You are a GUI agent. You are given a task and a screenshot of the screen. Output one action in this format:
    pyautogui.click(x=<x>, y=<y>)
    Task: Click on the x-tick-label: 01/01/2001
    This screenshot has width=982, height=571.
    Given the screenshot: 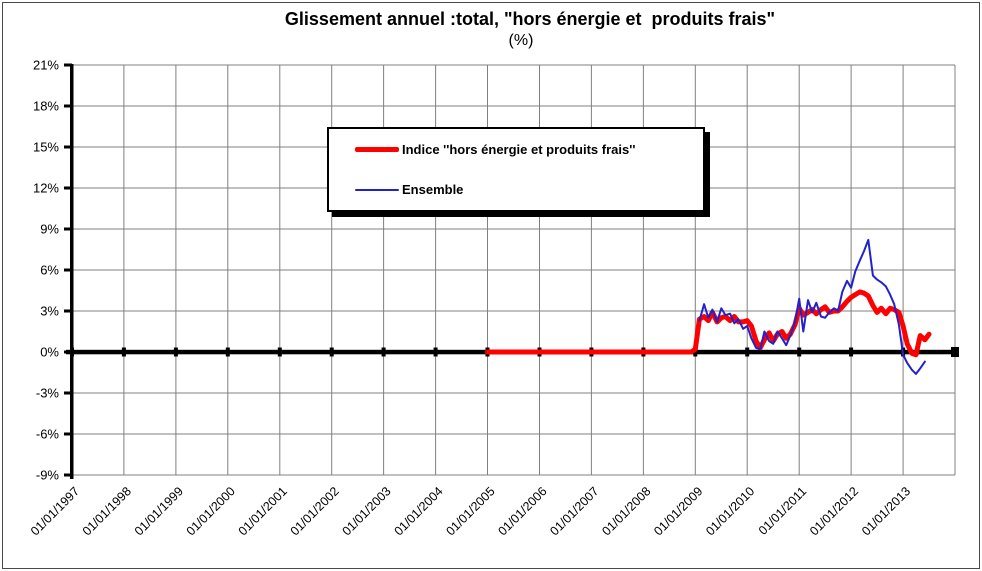 What is the action you would take?
    pyautogui.click(x=263, y=511)
    